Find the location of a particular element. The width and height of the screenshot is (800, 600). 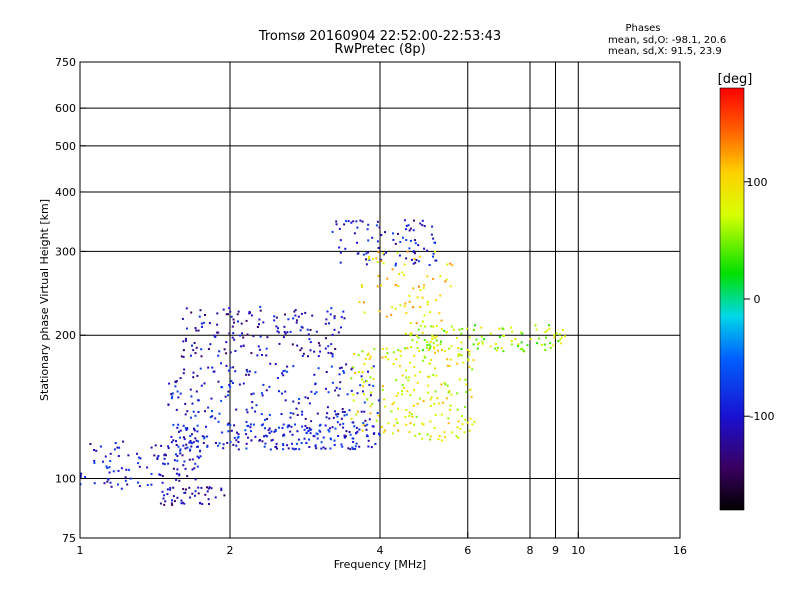

stats-x-mode: mean, sd,X: 91.5, 23.9 is located at coordinates (665, 51).